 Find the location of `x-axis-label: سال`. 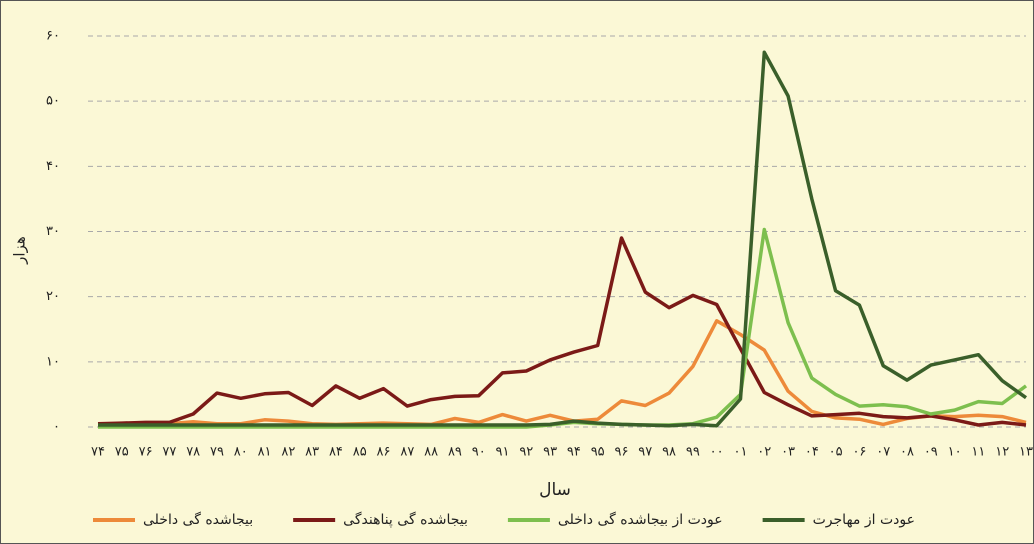

x-axis-label: سال is located at coordinates (555, 490).